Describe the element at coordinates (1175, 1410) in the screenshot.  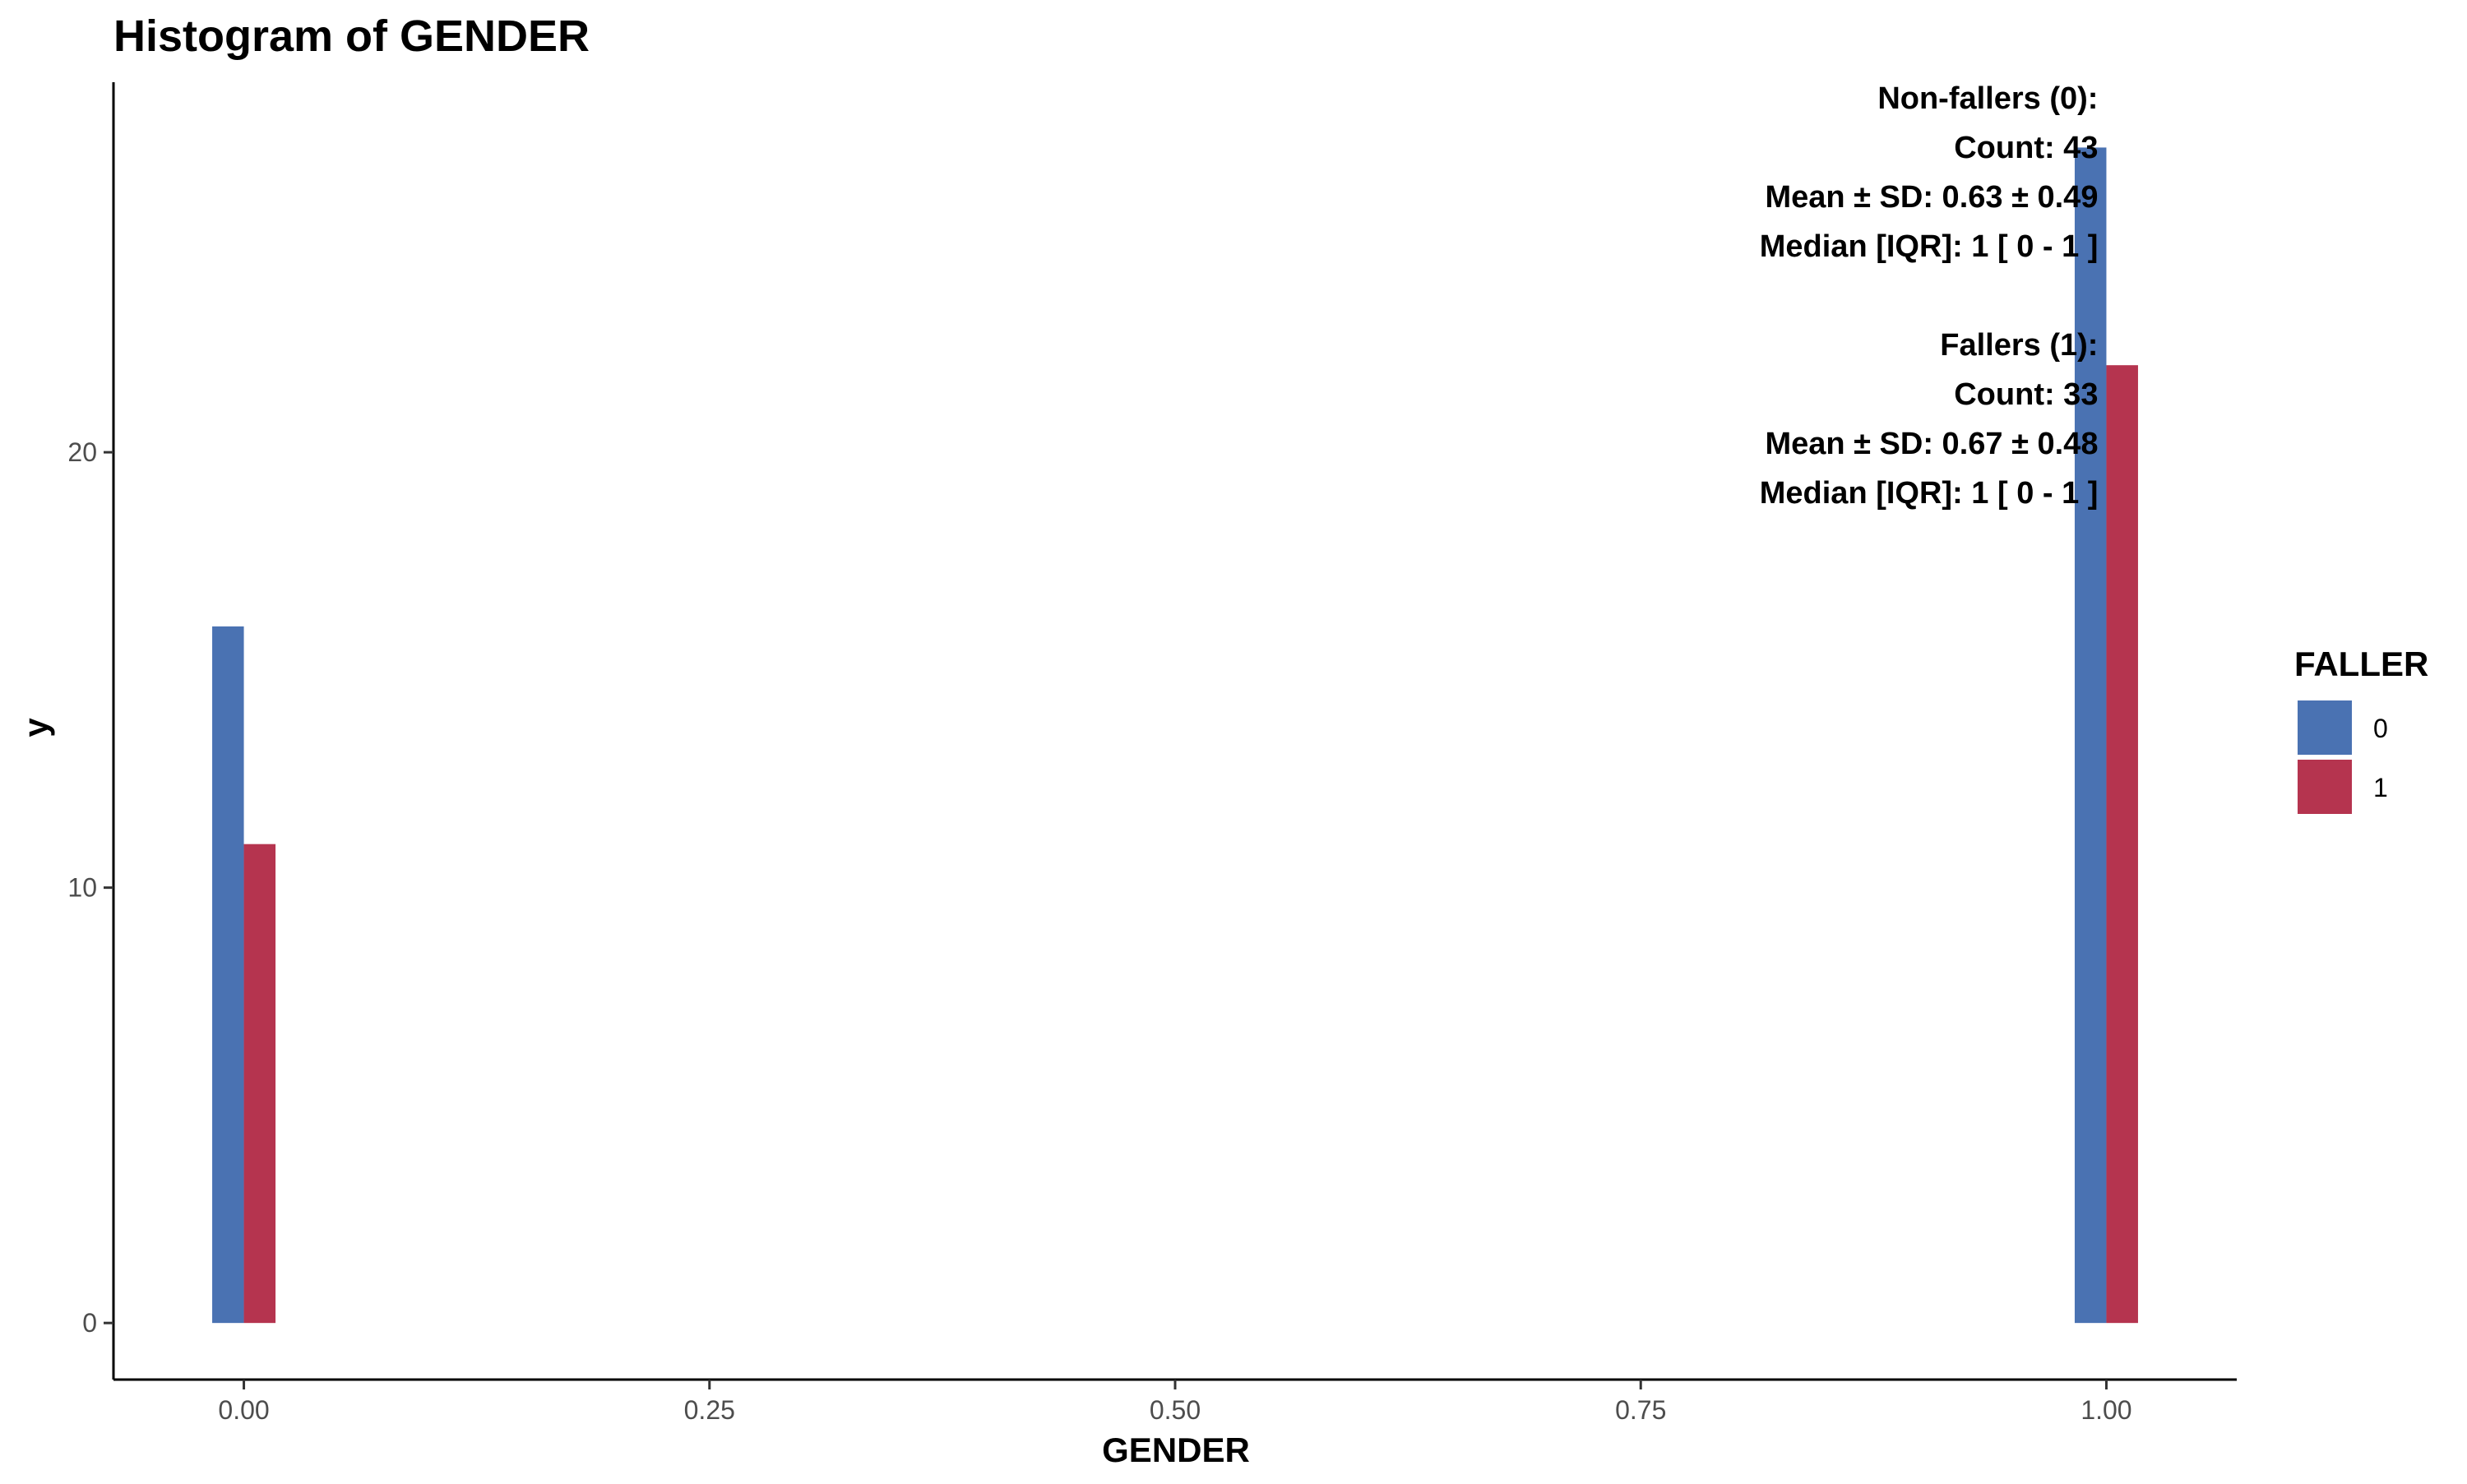
I see `x-tick-label: 0.50` at that location.